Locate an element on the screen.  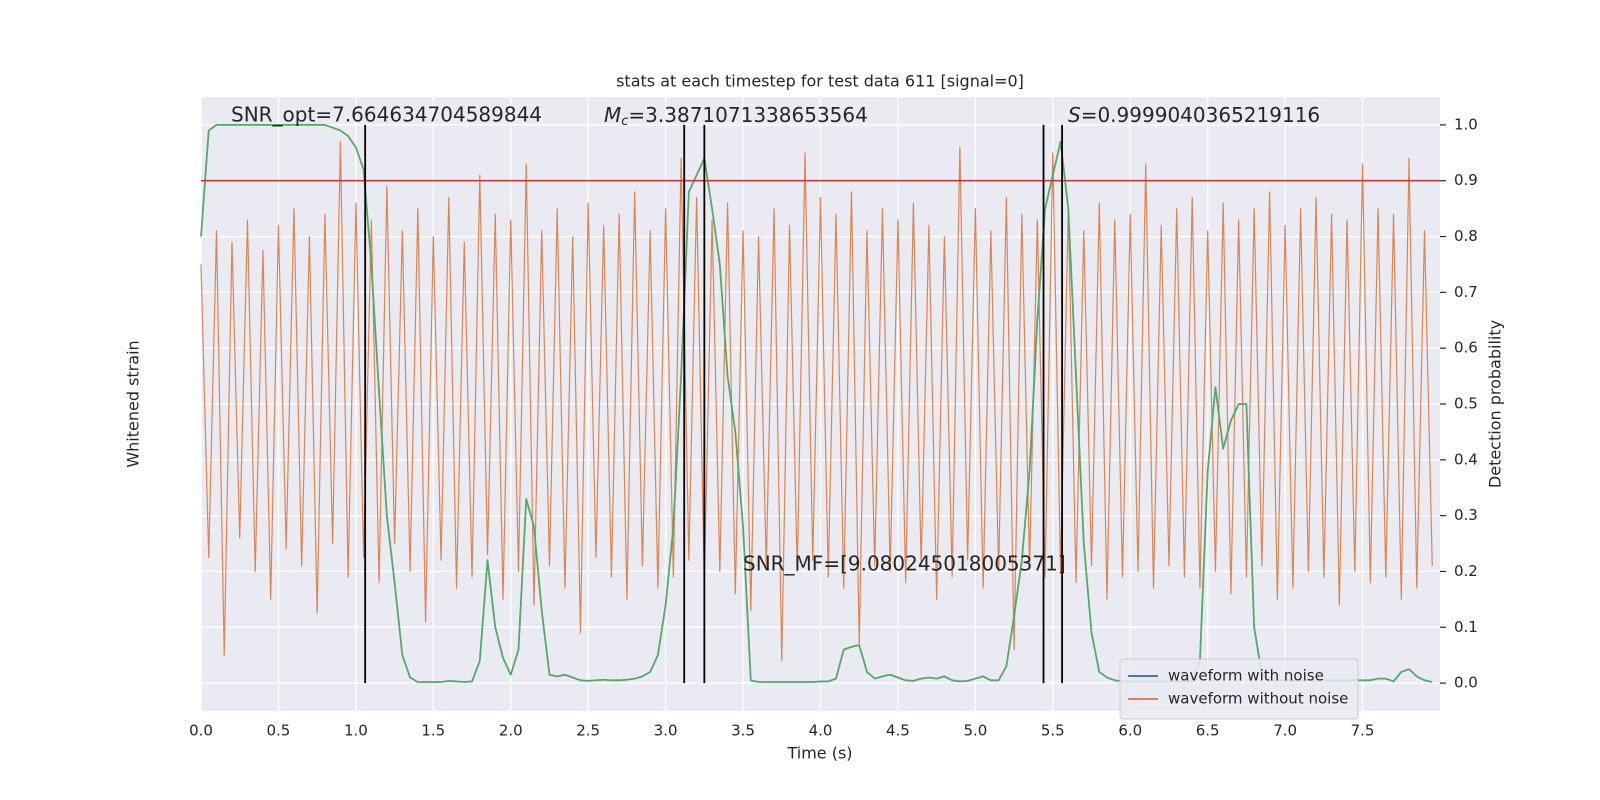
y2-tick-label: 0.3 is located at coordinates (1466, 515).